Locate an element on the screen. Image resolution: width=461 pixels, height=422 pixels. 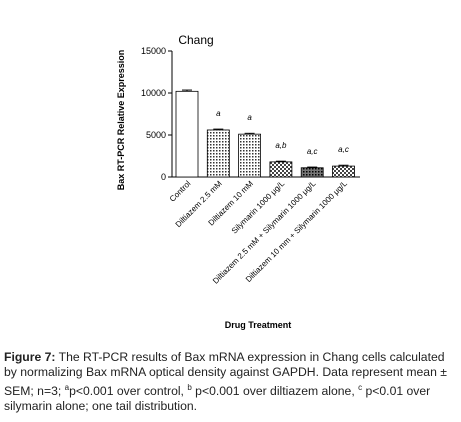
caption-sup: a is located at coordinates (67, 387).